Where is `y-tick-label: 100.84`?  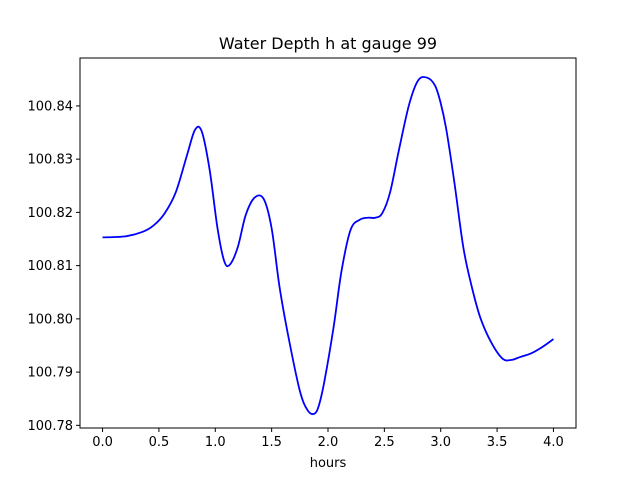 y-tick-label: 100.84 is located at coordinates (51, 106).